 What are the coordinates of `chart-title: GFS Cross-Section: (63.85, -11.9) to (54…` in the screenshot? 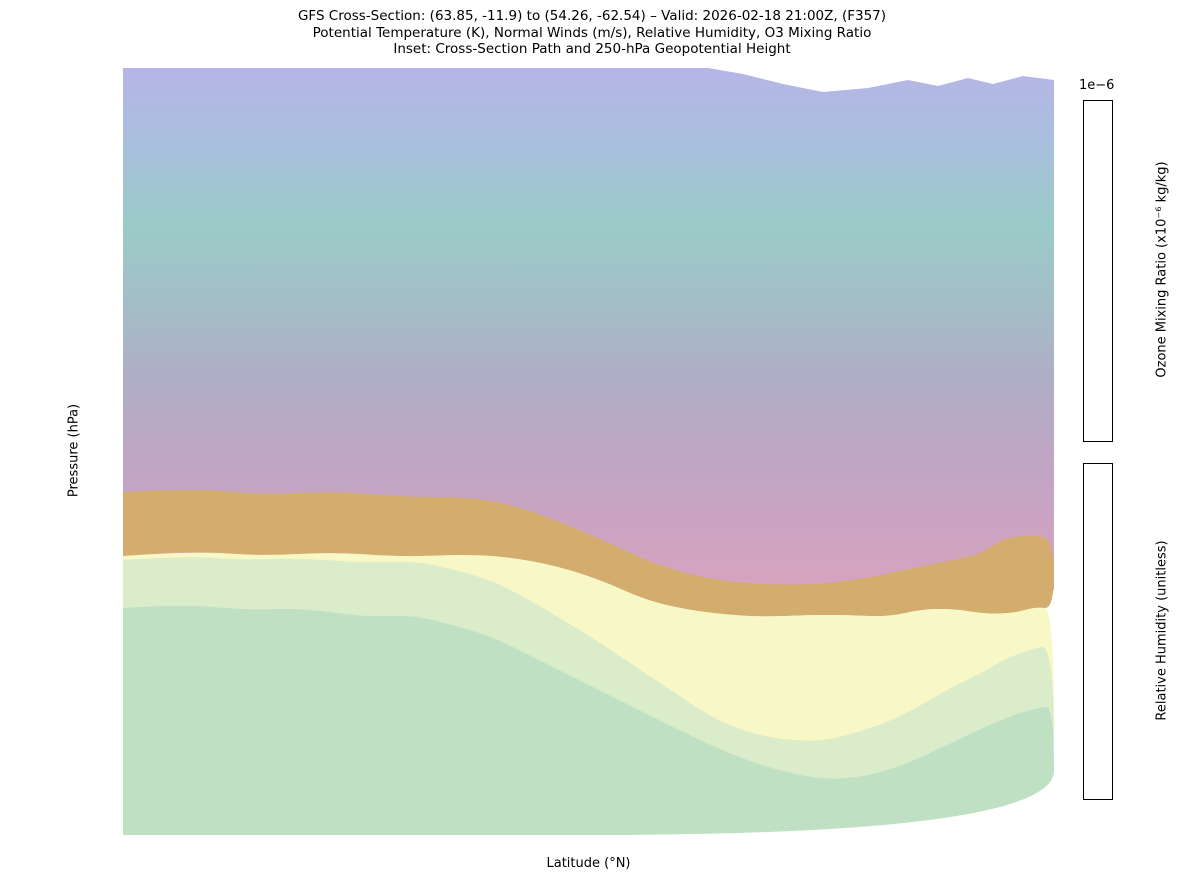 It's located at (592, 33).